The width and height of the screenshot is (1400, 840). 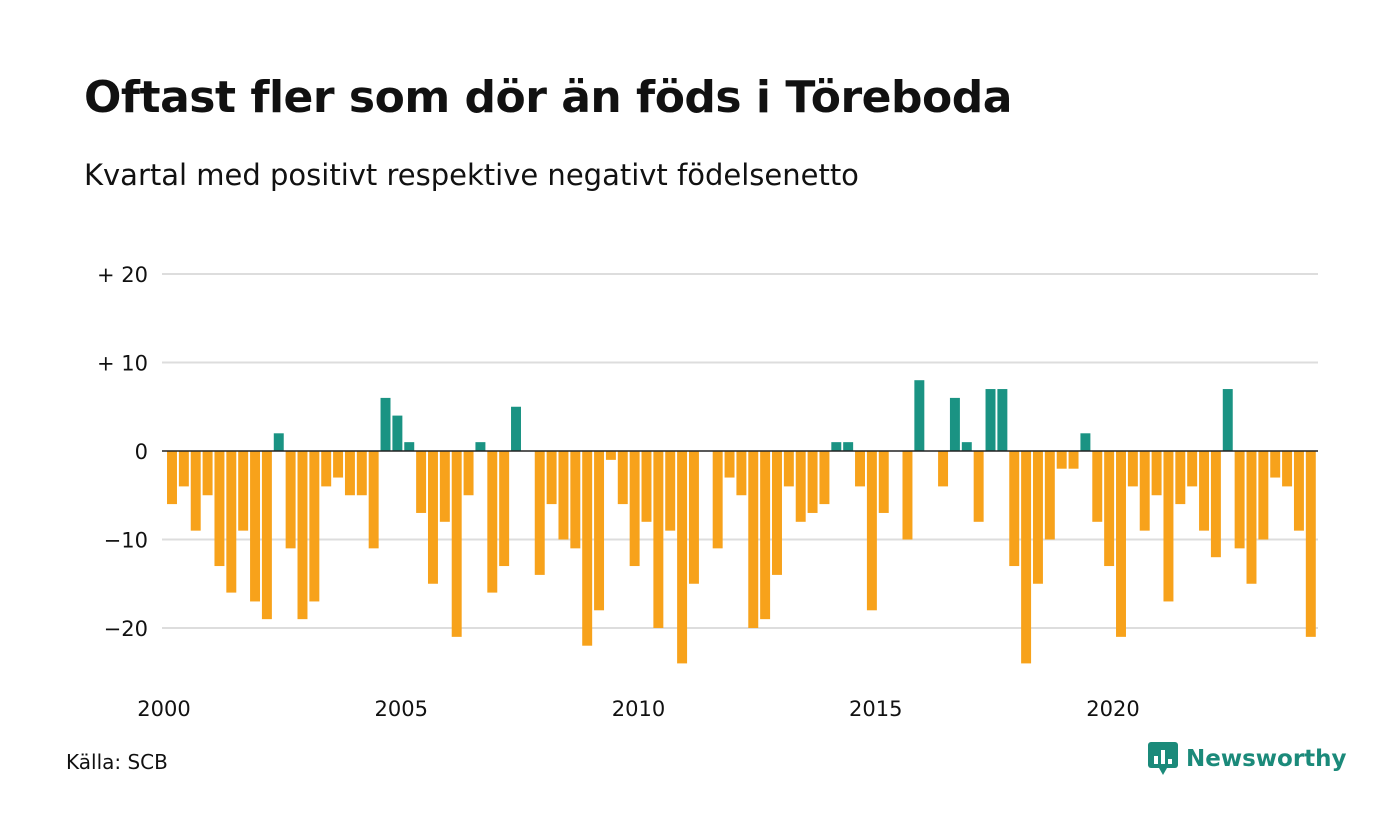 I want to click on chart-title: Oftast fler som dör än föds i Töreboda, so click(x=548, y=97).